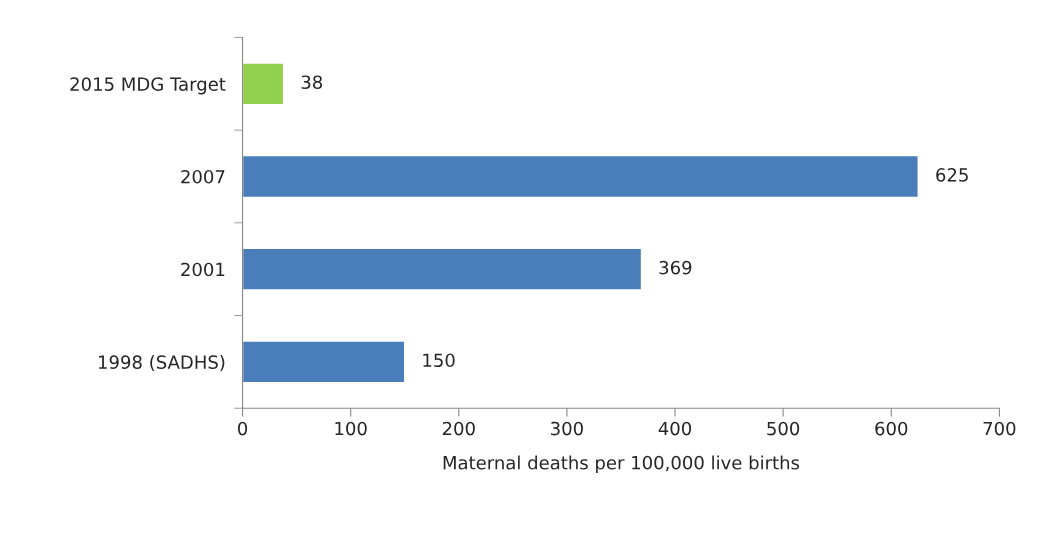 This screenshot has width=1041, height=535. What do you see at coordinates (952, 175) in the screenshot?
I see `data-label: 625` at bounding box center [952, 175].